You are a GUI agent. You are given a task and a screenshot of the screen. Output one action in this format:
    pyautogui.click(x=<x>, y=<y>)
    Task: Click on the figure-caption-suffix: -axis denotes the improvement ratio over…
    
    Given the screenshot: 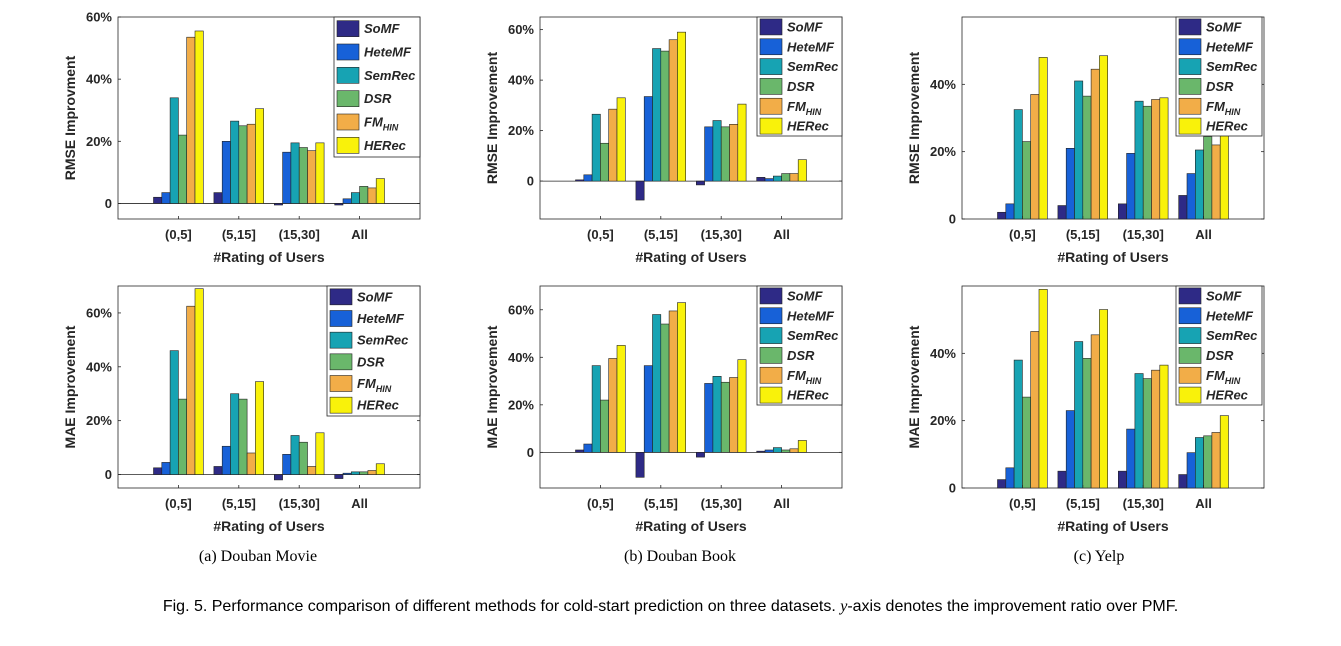 What is the action you would take?
    pyautogui.click(x=1013, y=606)
    